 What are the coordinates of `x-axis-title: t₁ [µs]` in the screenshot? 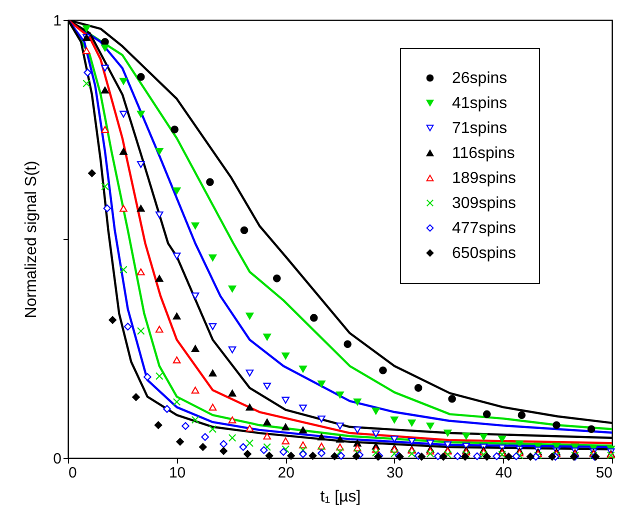 It's located at (340, 497).